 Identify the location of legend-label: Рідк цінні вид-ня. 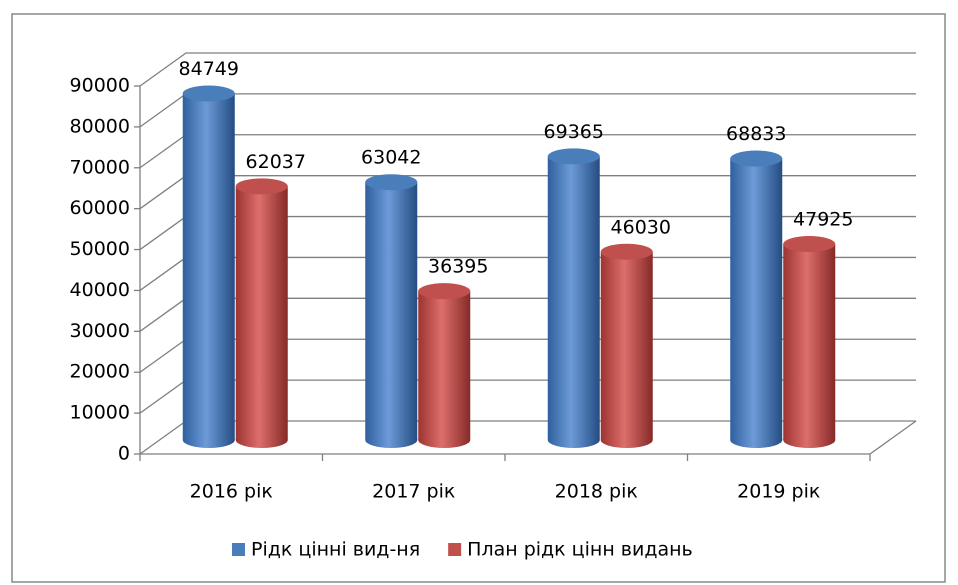
(335, 550).